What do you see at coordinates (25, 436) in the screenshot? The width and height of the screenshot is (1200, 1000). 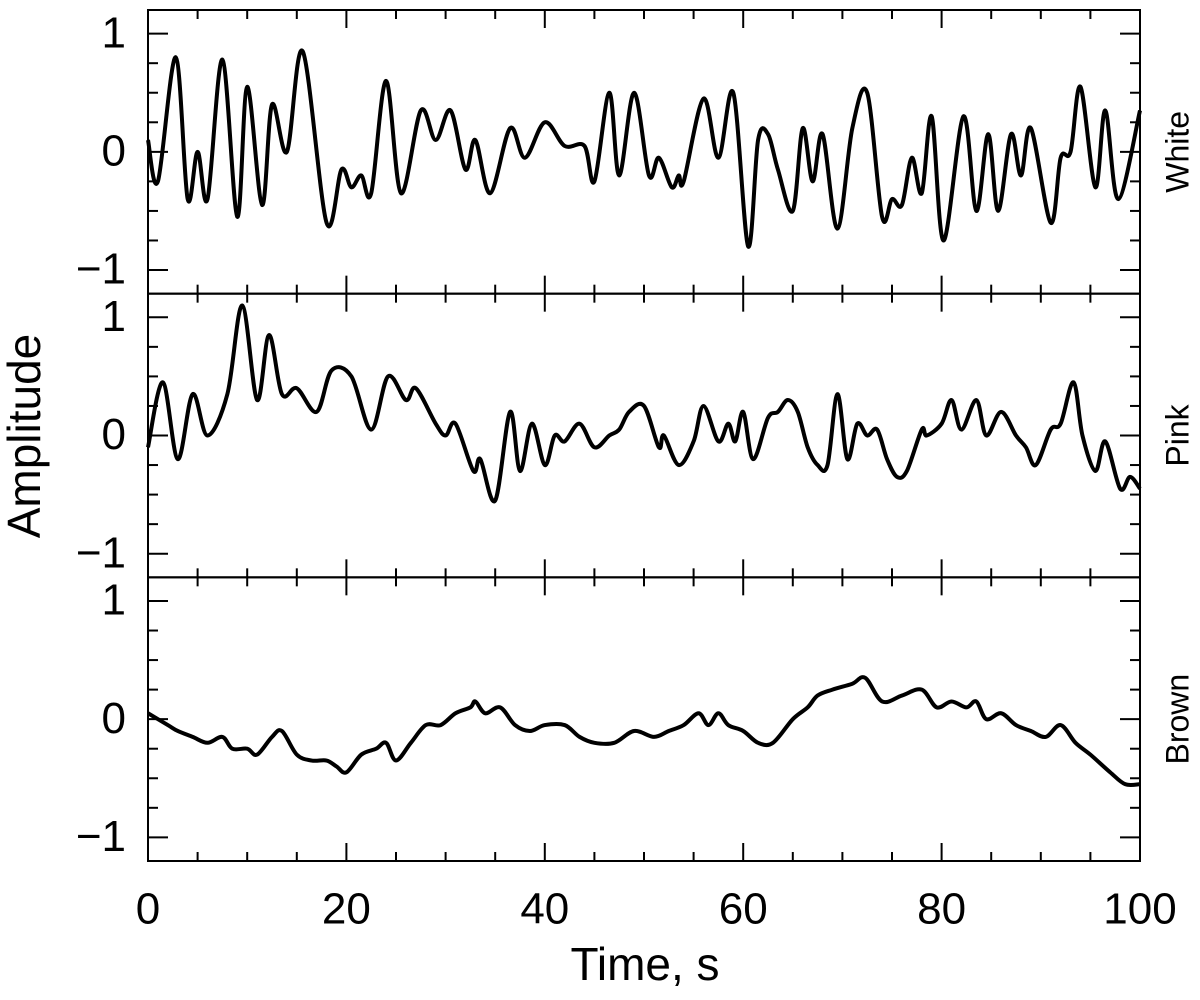 I see `y-axis-label: Amplitude` at bounding box center [25, 436].